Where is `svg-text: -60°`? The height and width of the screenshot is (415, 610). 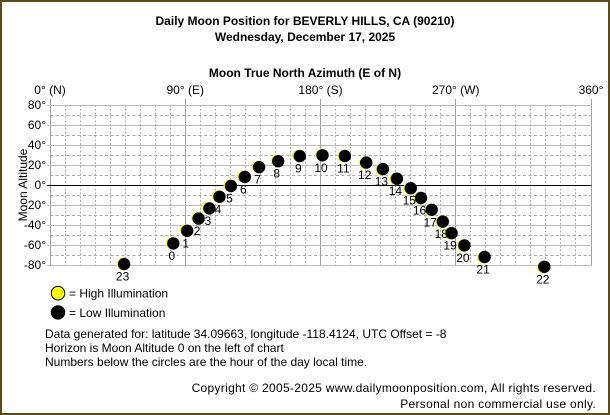 svg-text: -60° is located at coordinates (35, 245).